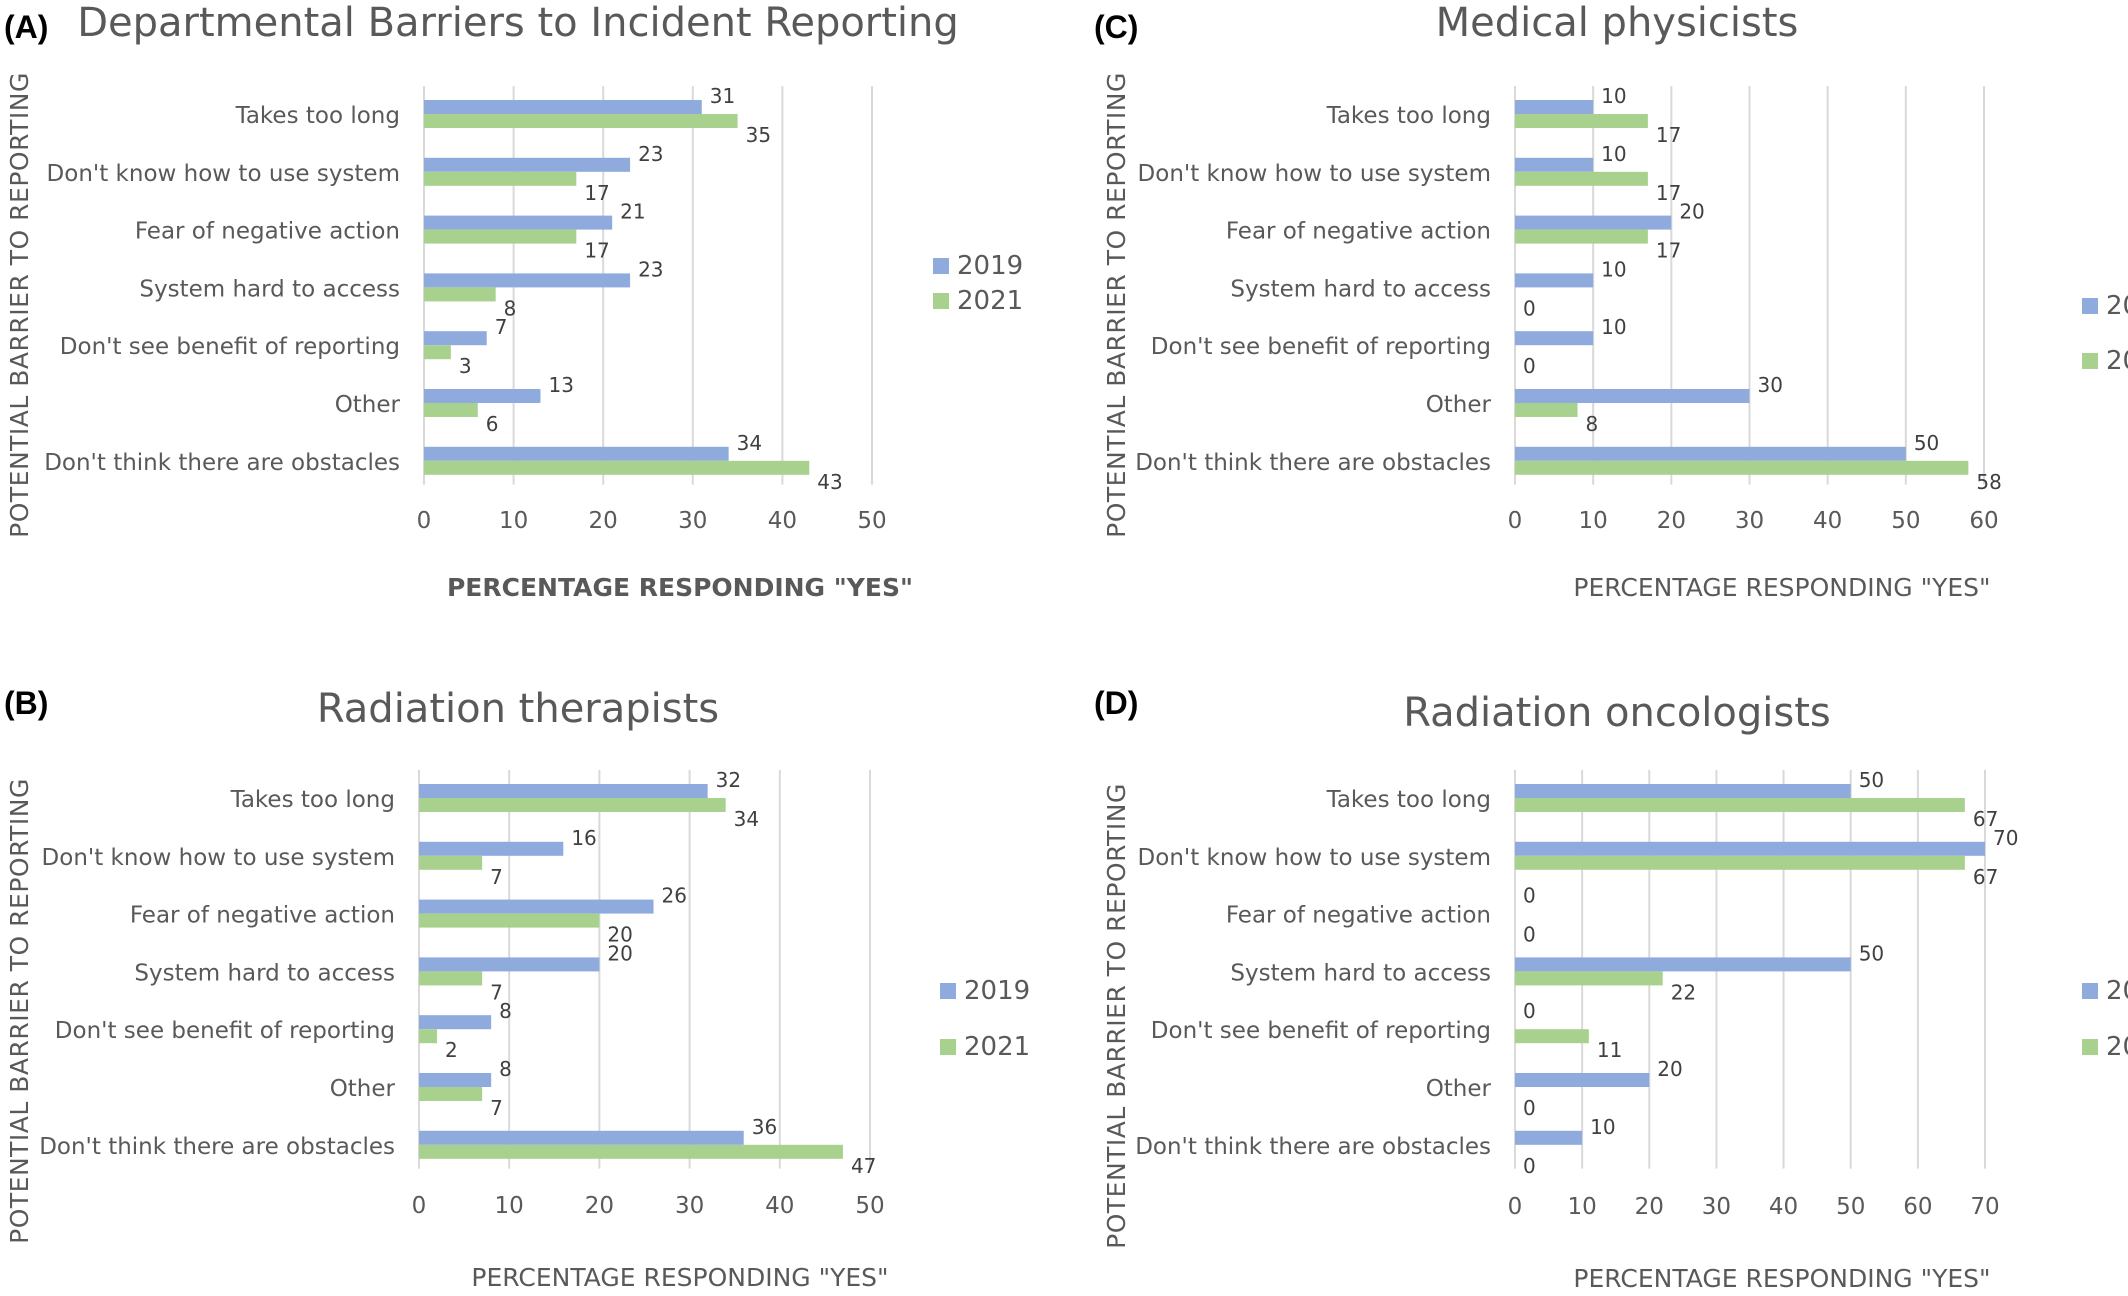 The height and width of the screenshot is (1296, 2128). What do you see at coordinates (1671, 521) in the screenshot?
I see `x-tick-label: 20` at bounding box center [1671, 521].